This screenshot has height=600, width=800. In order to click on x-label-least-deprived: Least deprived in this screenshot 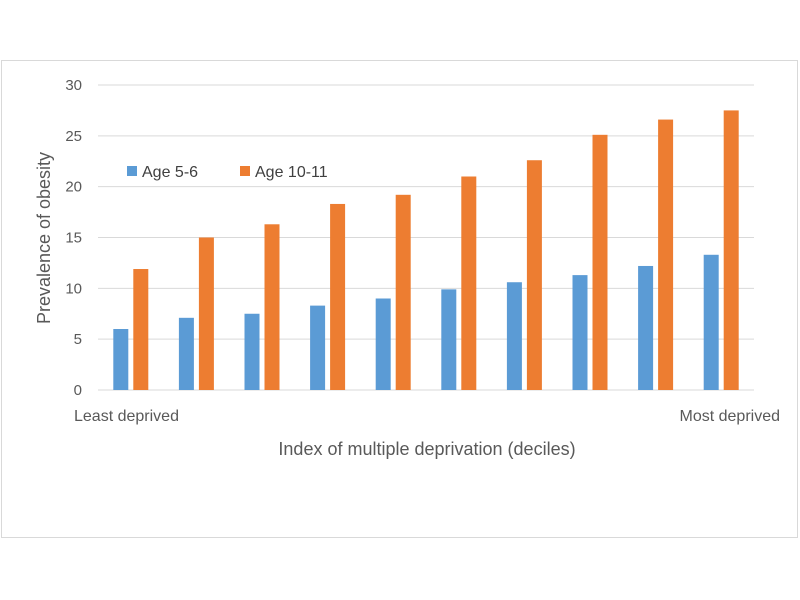, I will do `click(126, 416)`.